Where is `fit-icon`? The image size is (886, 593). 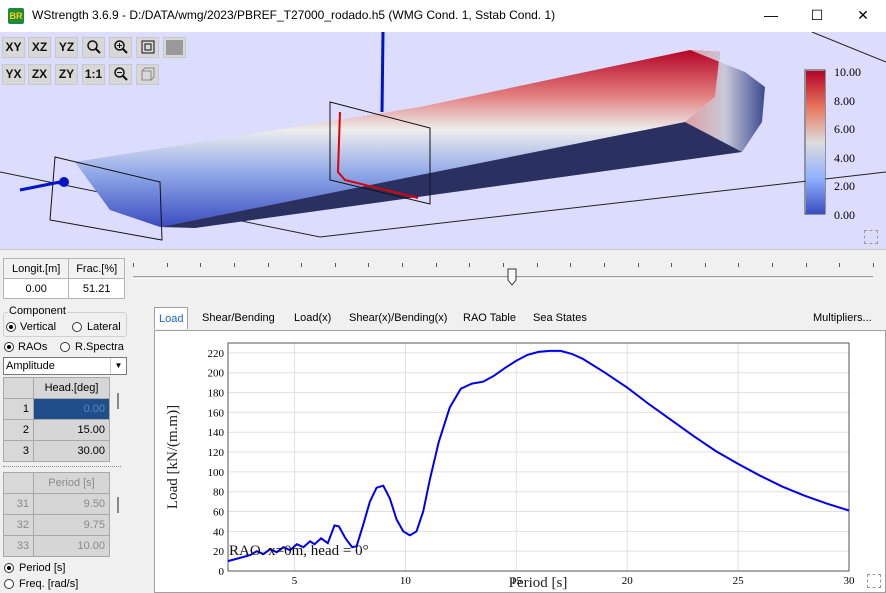
fit-icon is located at coordinates (147, 47).